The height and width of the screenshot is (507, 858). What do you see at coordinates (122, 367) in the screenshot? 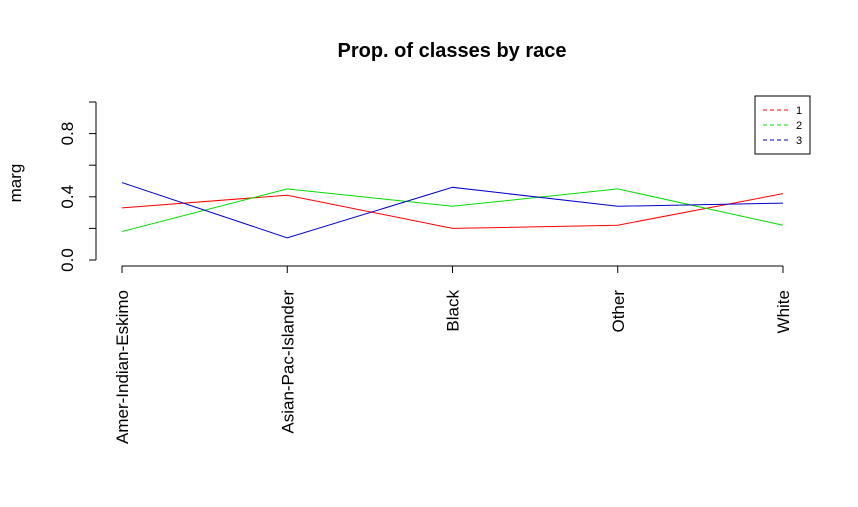
I see `x-tick-label: Amer-Indian-Eskimo` at bounding box center [122, 367].